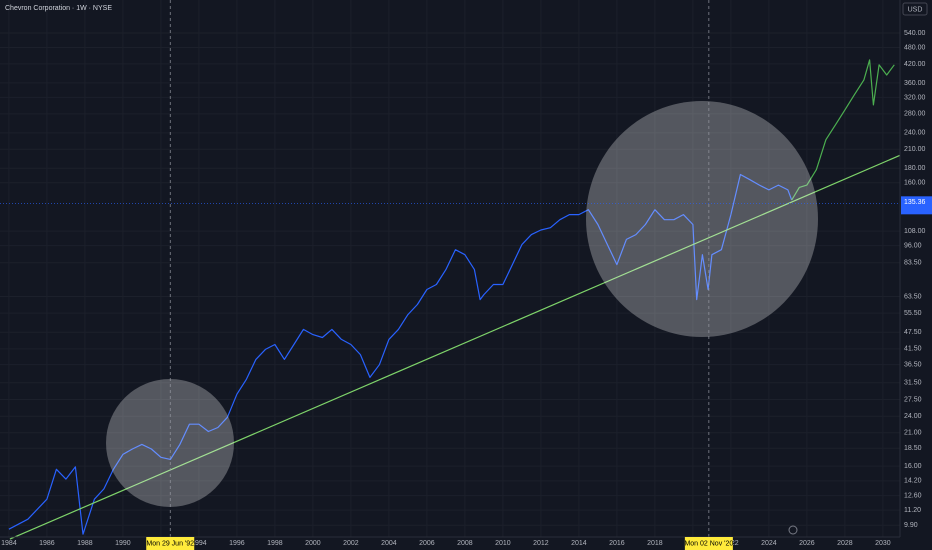 Image resolution: width=932 pixels, height=550 pixels. I want to click on x-tick-label: 1990, so click(123, 543).